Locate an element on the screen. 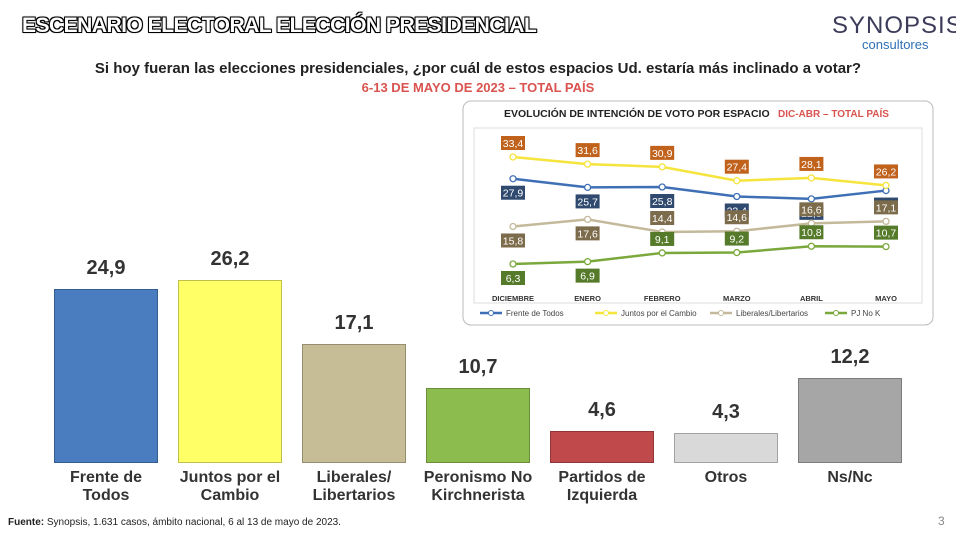  value-label: 28,1 is located at coordinates (811, 165).